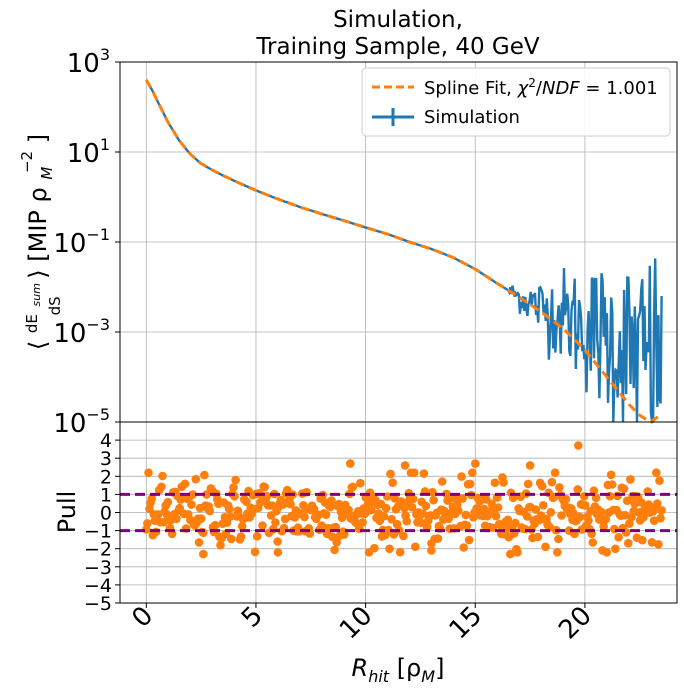 The width and height of the screenshot is (684, 689). What do you see at coordinates (106, 477) in the screenshot?
I see `pull-y-tick-label-2: 2` at bounding box center [106, 477].